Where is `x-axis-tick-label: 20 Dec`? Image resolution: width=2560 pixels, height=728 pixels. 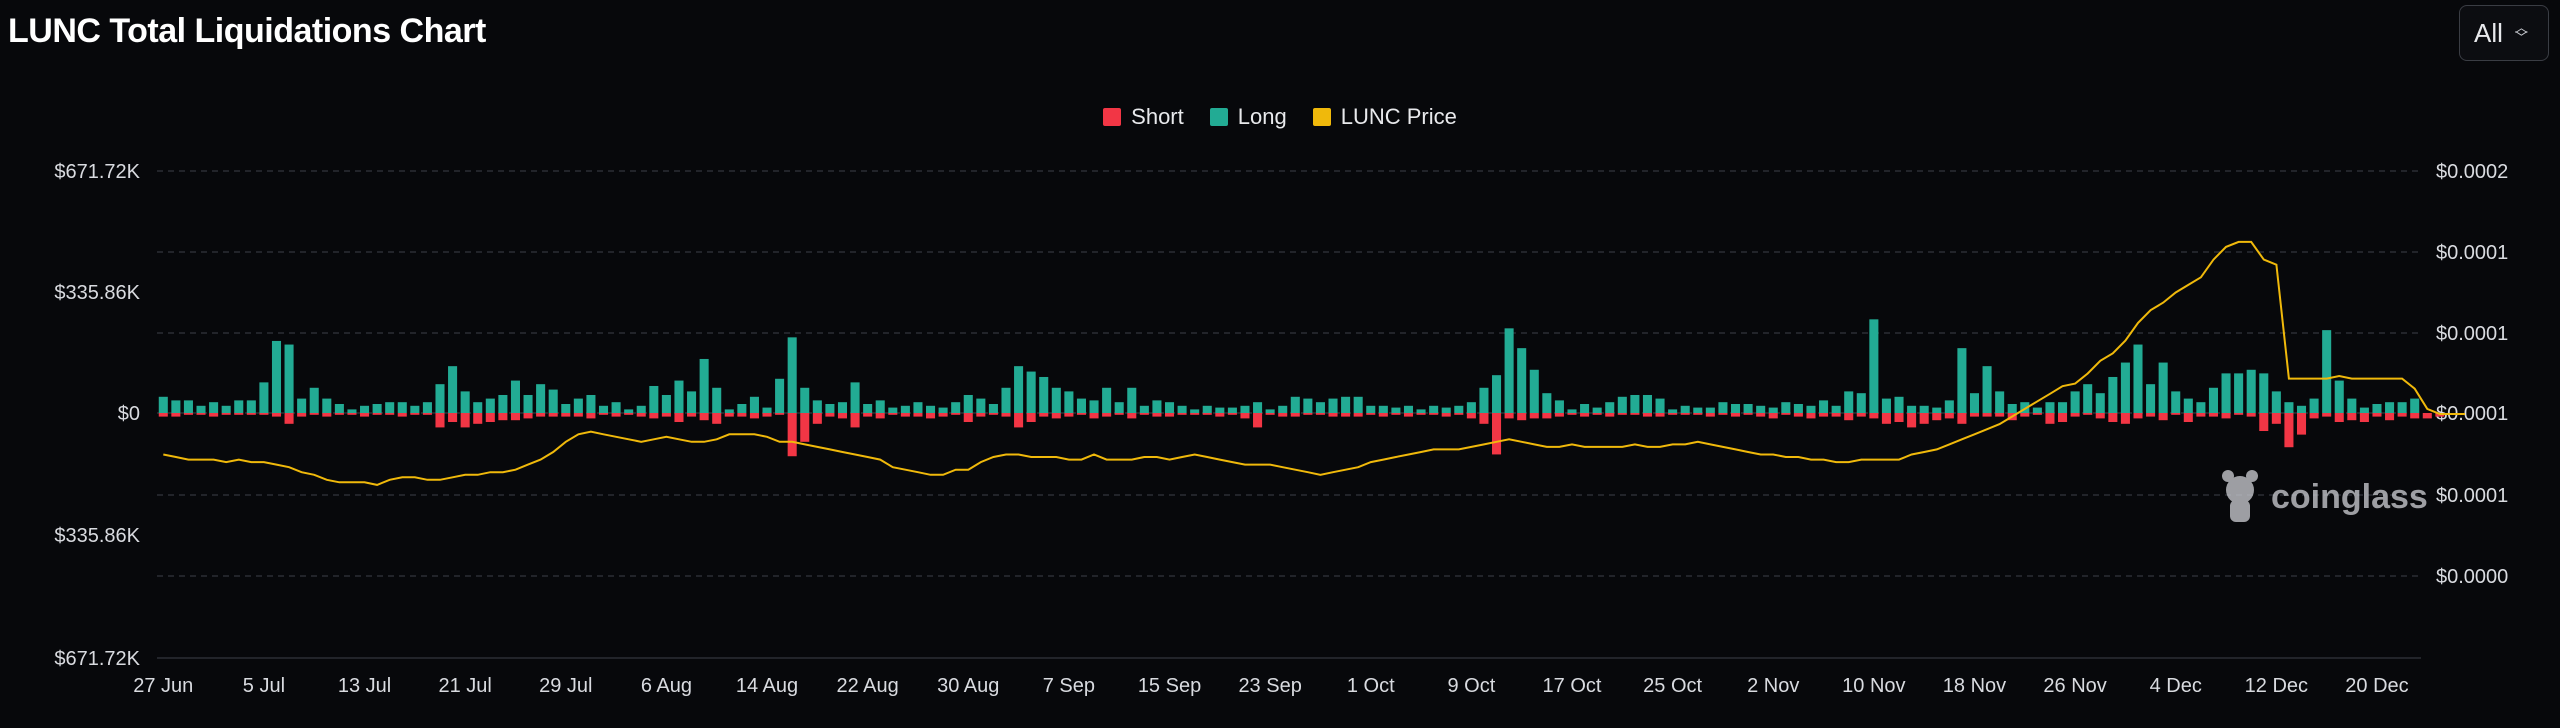 x-axis-tick-label: 20 Dec is located at coordinates (2376, 686).